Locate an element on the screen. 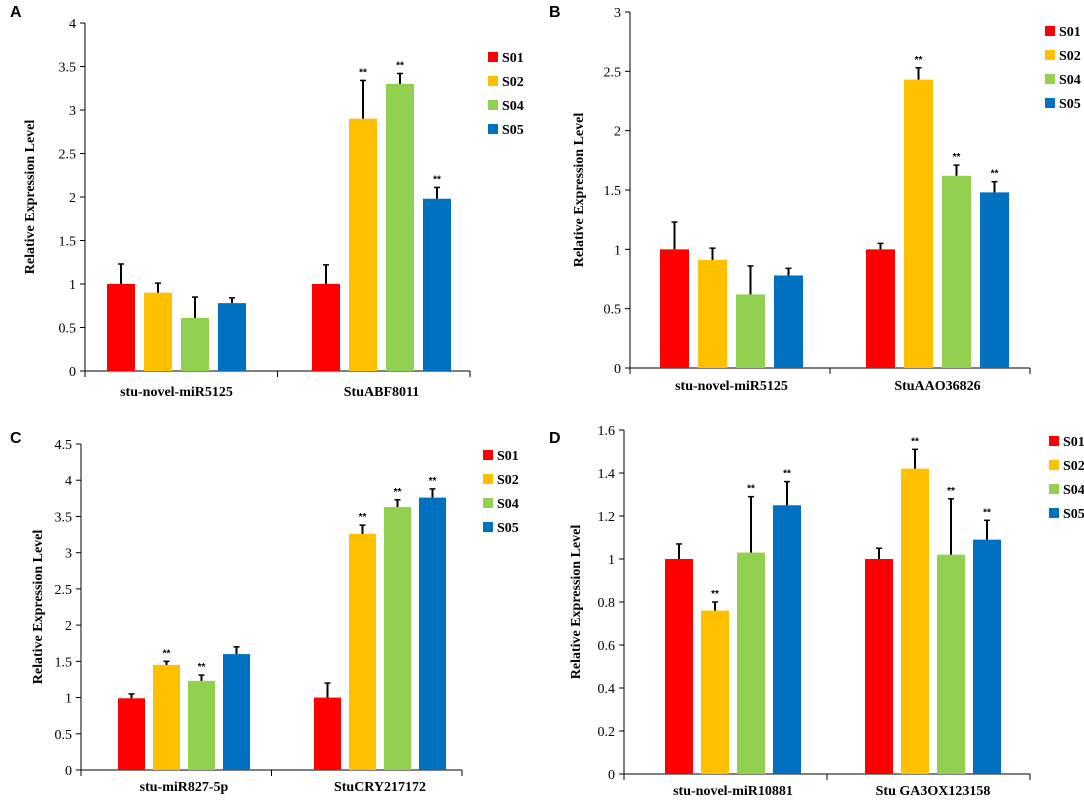 The height and width of the screenshot is (804, 1084). panel-label: D is located at coordinates (555, 438).